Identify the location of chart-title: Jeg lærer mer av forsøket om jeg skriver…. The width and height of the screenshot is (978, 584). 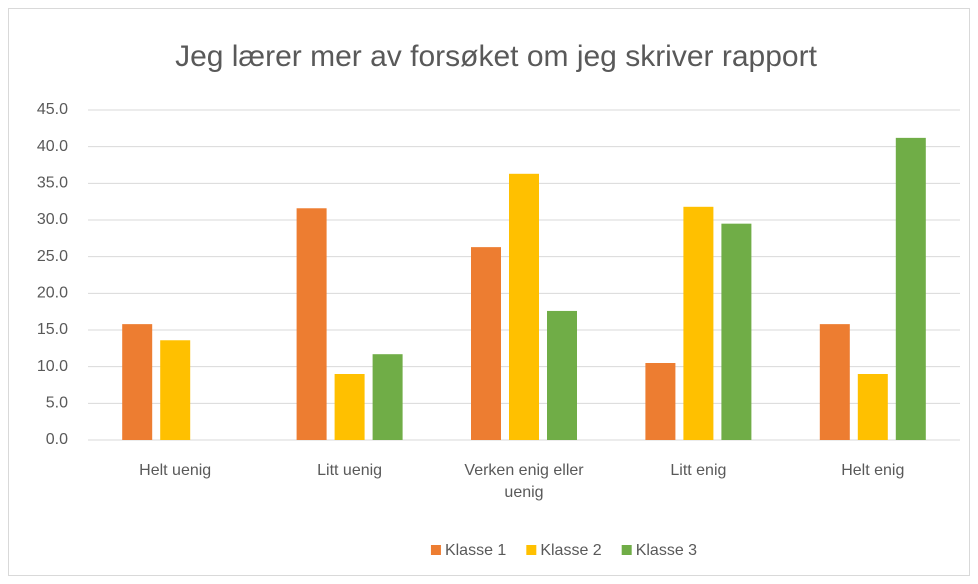
(496, 56).